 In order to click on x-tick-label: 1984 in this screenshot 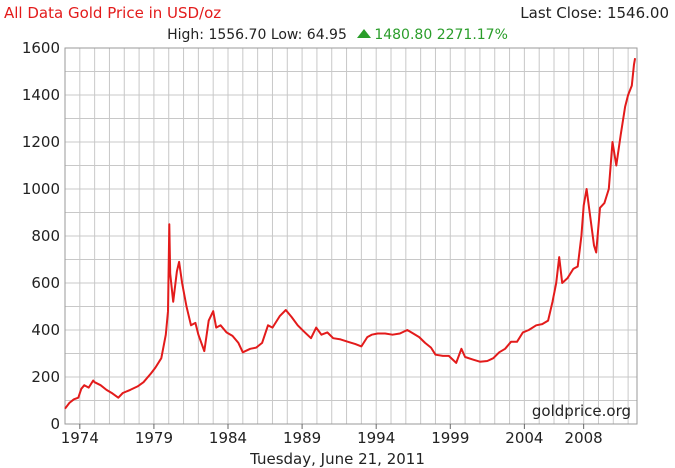, I will do `click(228, 438)`.